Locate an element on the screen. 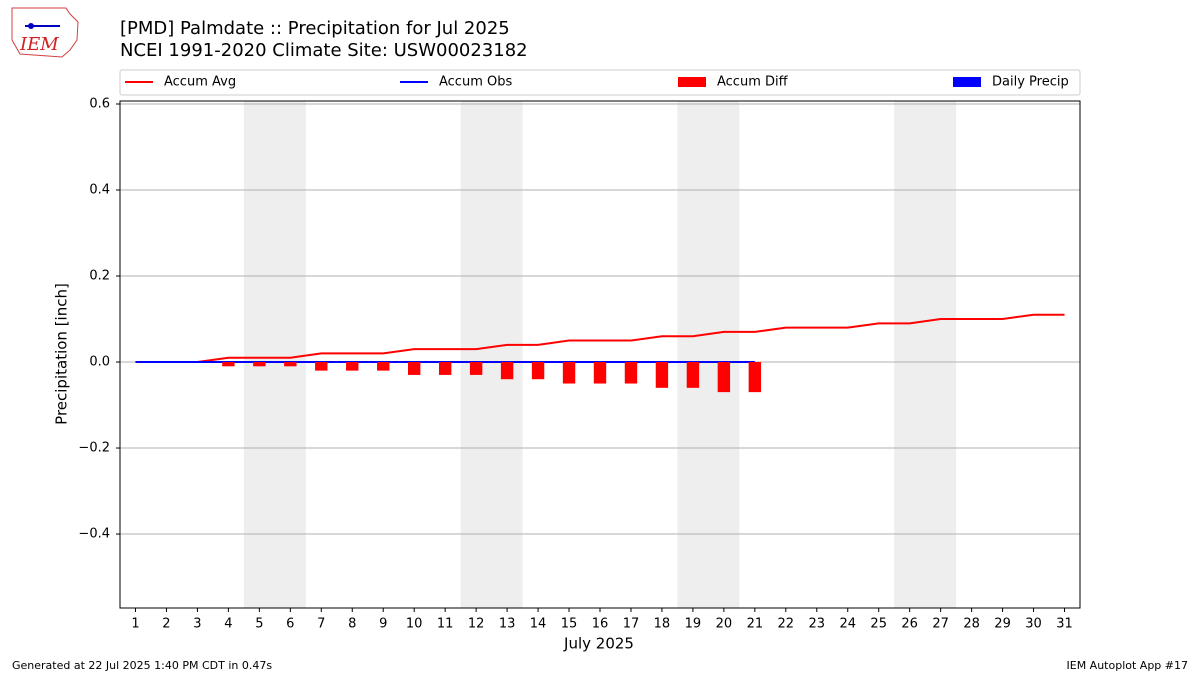 Image resolution: width=1200 pixels, height=675 pixels. y-tick-label: −0.2 is located at coordinates (94, 448).